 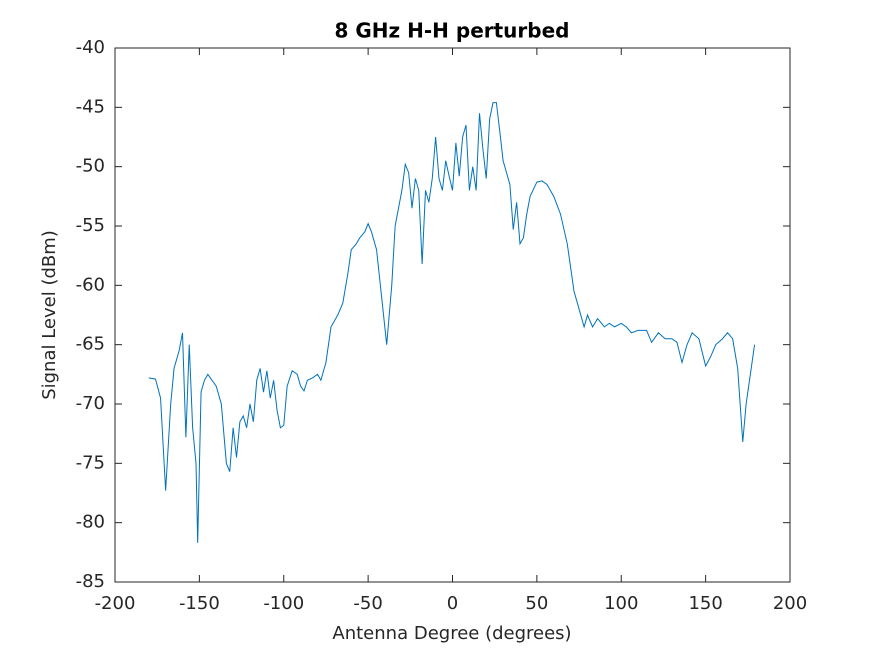 I want to click on y-tick-label: -75, so click(x=90, y=462).